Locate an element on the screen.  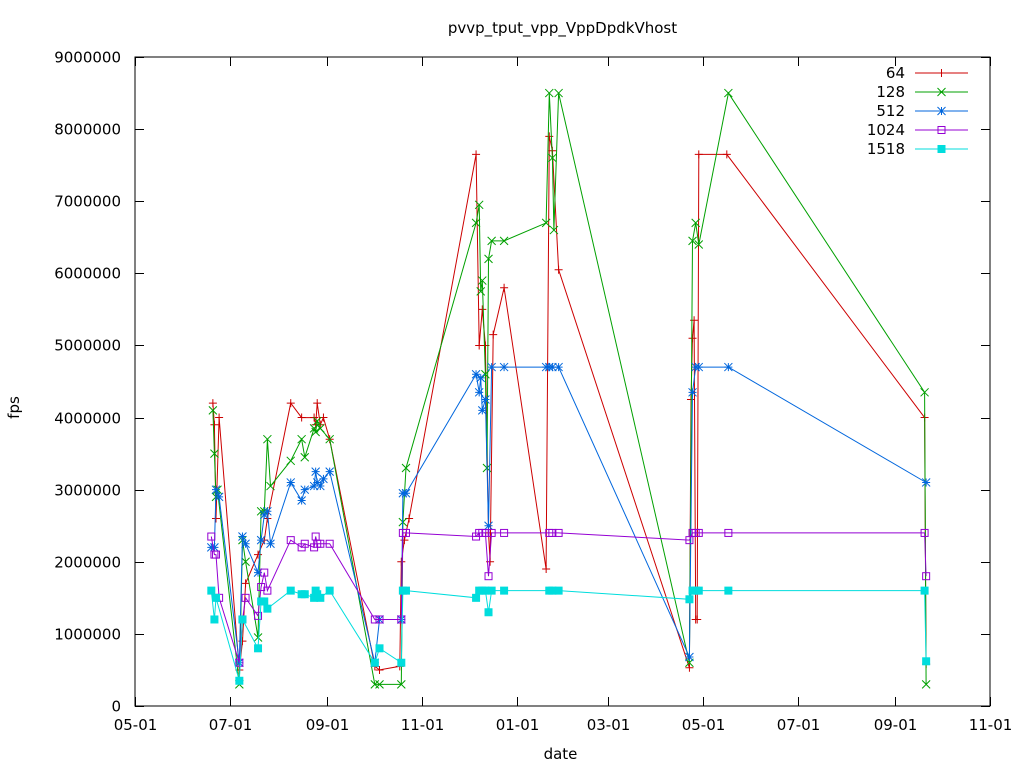
legend-label-1024: 1024 is located at coordinates (886, 130).